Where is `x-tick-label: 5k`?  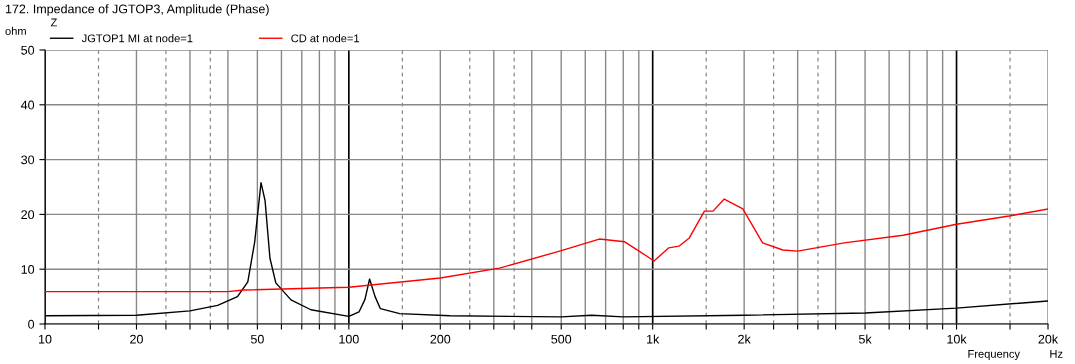
x-tick-label: 5k is located at coordinates (865, 339).